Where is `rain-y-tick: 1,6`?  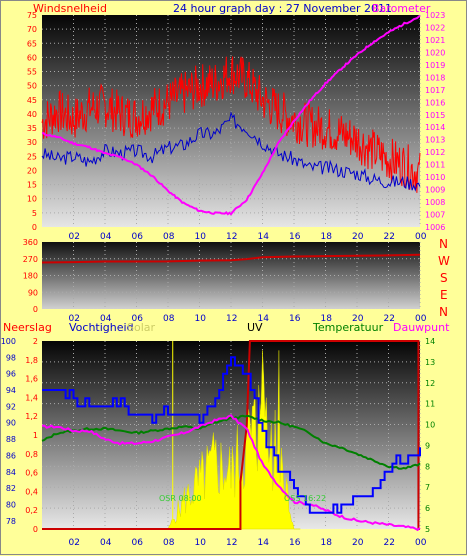 rain-y-tick: 1,6 is located at coordinates (31, 379).